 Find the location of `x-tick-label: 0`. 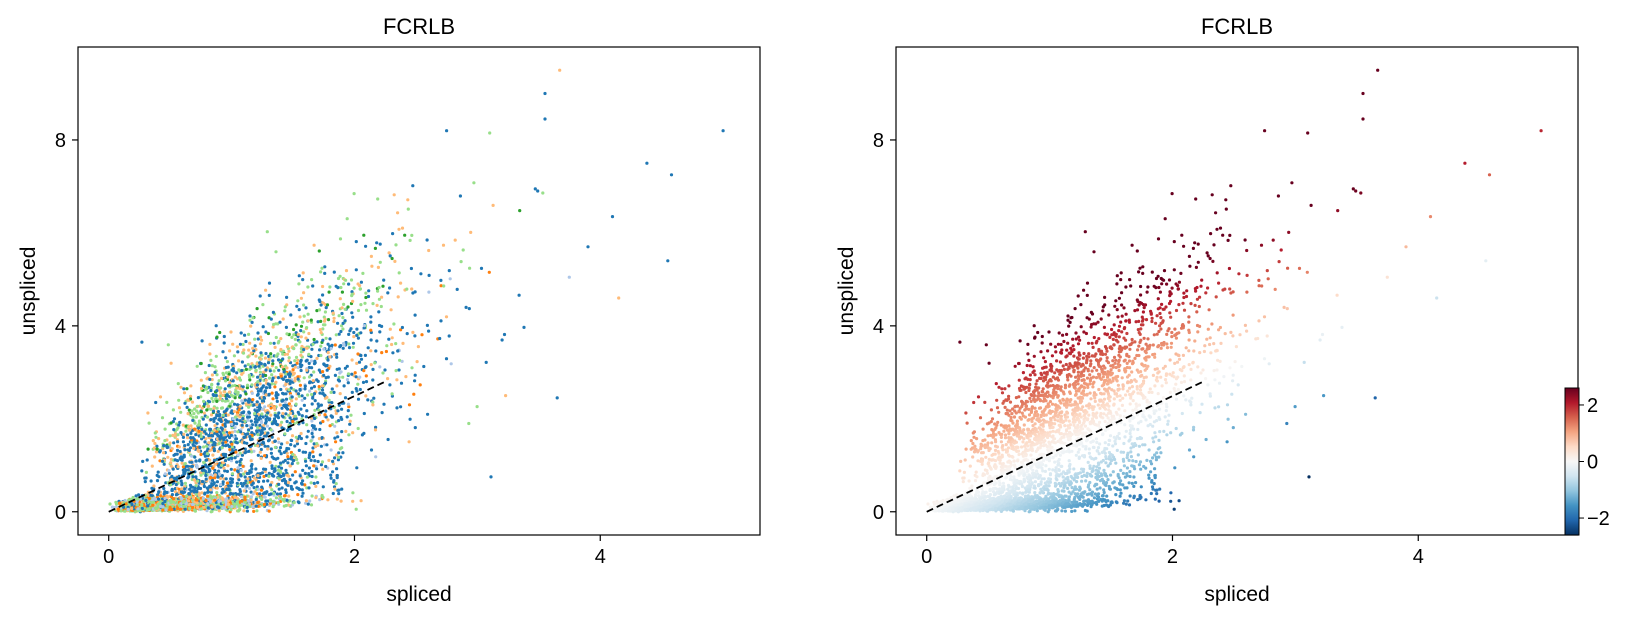

x-tick-label: 0 is located at coordinates (108, 557).